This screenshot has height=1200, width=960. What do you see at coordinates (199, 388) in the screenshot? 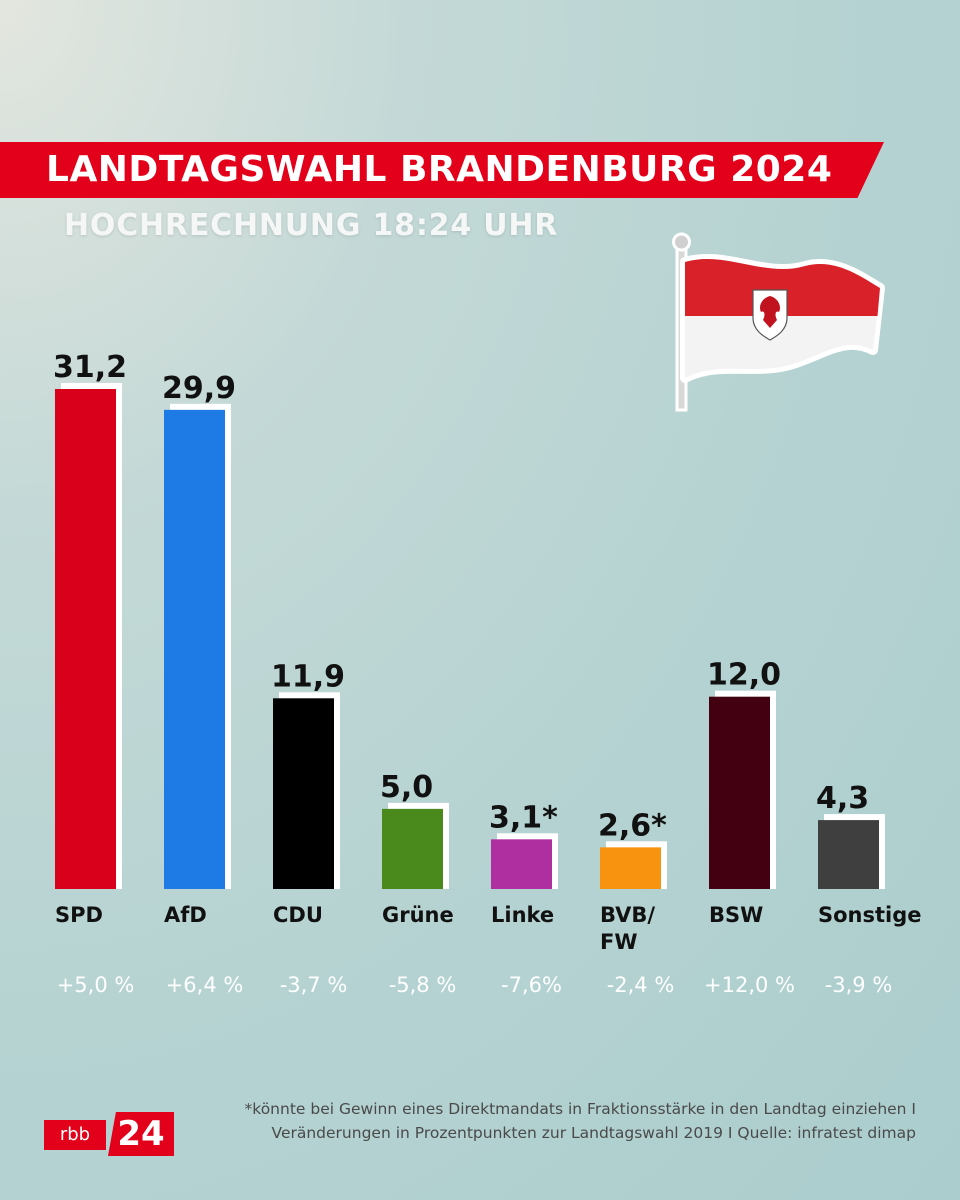
I see `bar-value-label: 29,9` at bounding box center [199, 388].